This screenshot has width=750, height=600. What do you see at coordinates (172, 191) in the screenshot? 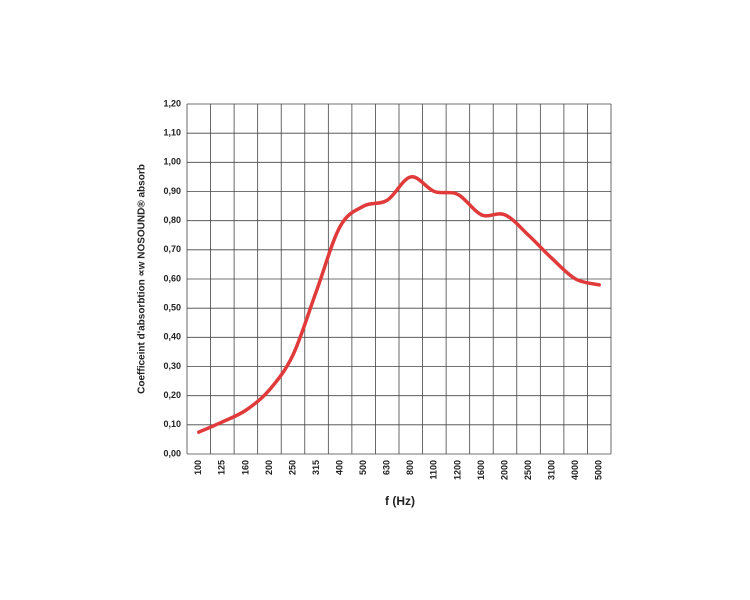
I see `y-tick-label: 0,90` at bounding box center [172, 191].